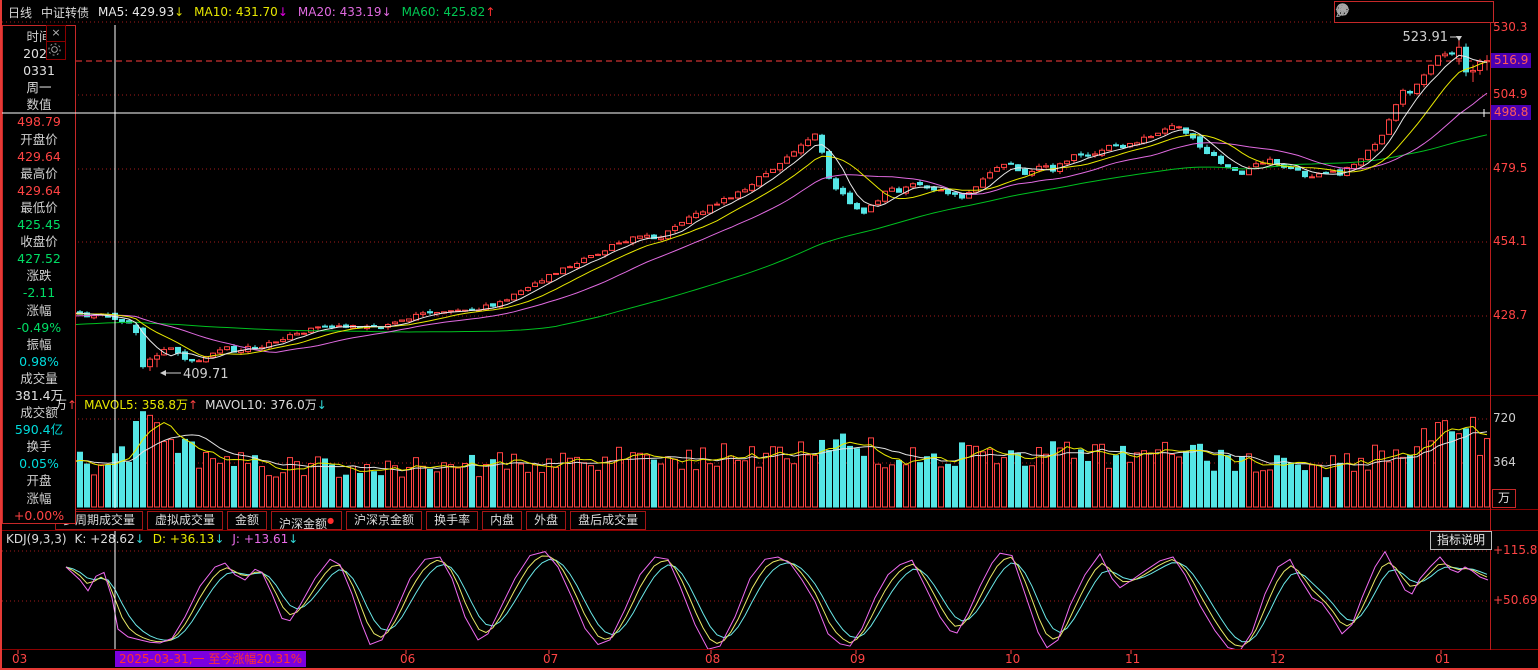  Describe the element at coordinates (293, 405) in the screenshot. I see `mavol10-value: 376.0万` at that location.